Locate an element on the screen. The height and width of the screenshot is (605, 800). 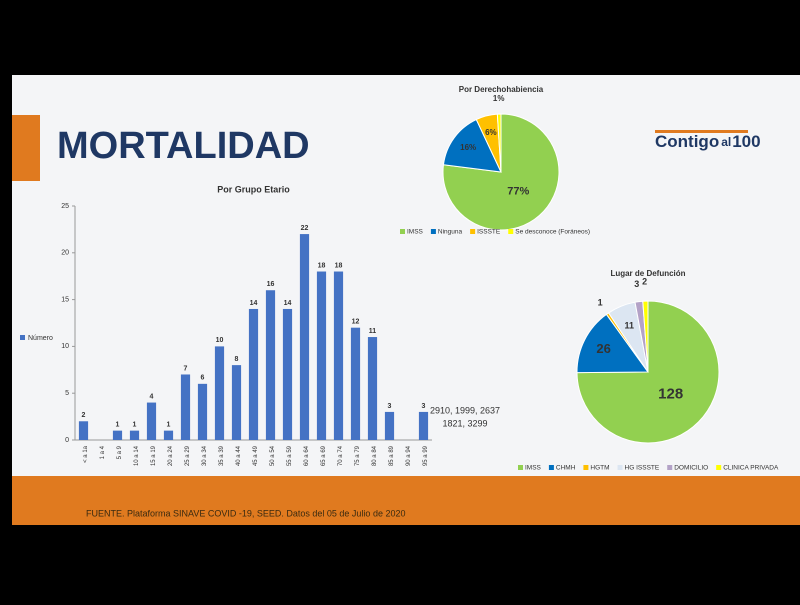
data-label: 16 is located at coordinates (271, 284).